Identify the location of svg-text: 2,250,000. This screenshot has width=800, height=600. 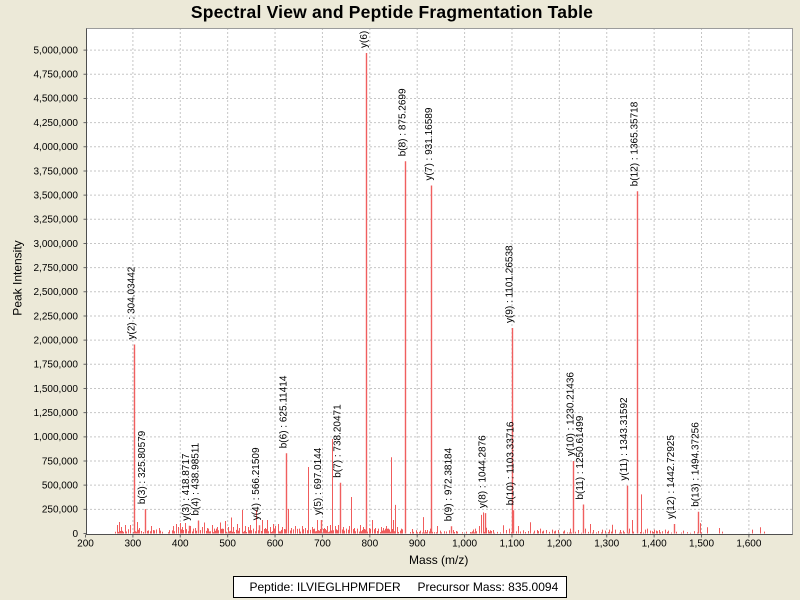
(56, 316).